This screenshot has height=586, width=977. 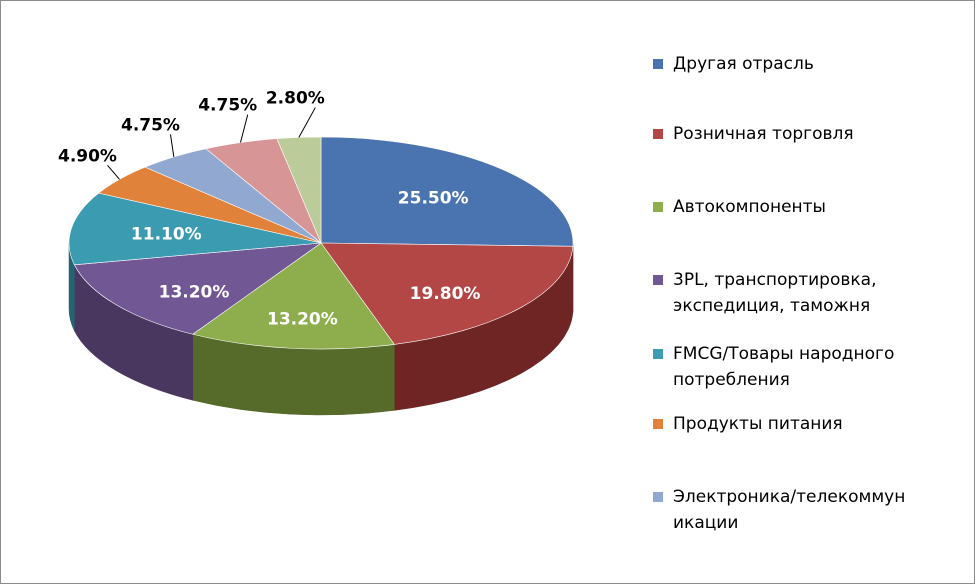 What do you see at coordinates (433, 198) in the screenshot?
I see `data-label: 25.50%` at bounding box center [433, 198].